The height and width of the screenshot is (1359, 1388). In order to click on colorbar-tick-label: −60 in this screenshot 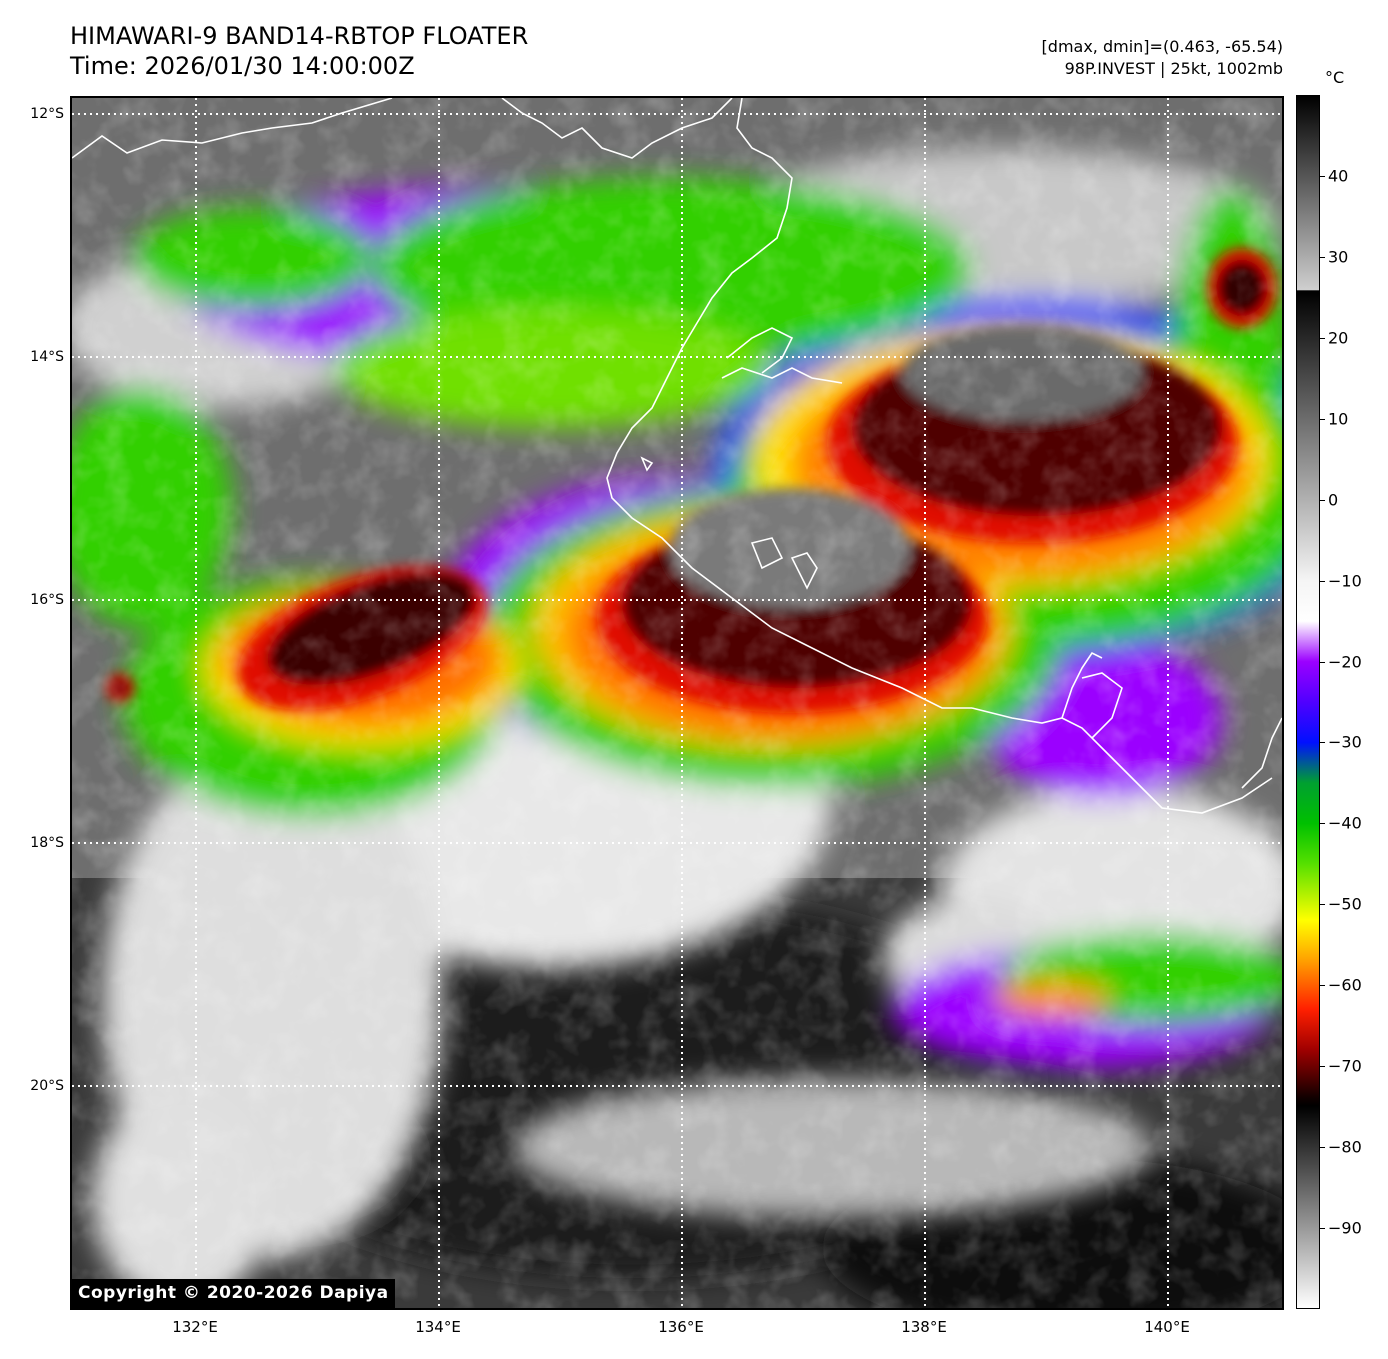, I will do `click(1345, 985)`.